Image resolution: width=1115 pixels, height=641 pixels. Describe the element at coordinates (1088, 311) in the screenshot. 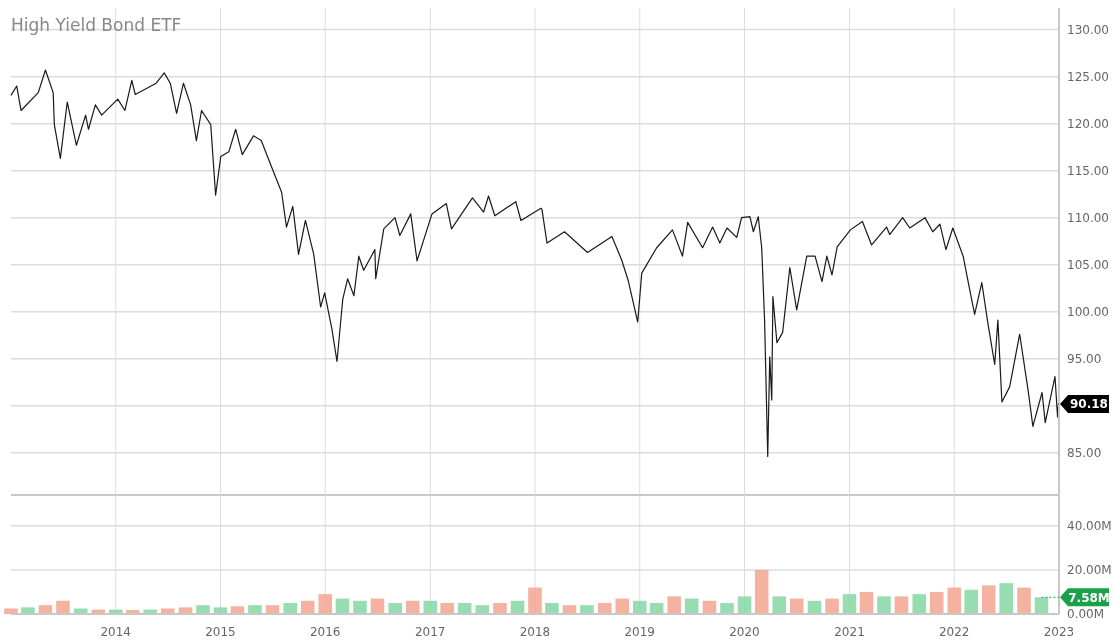

I see `y-tick-label: 100.00` at that location.